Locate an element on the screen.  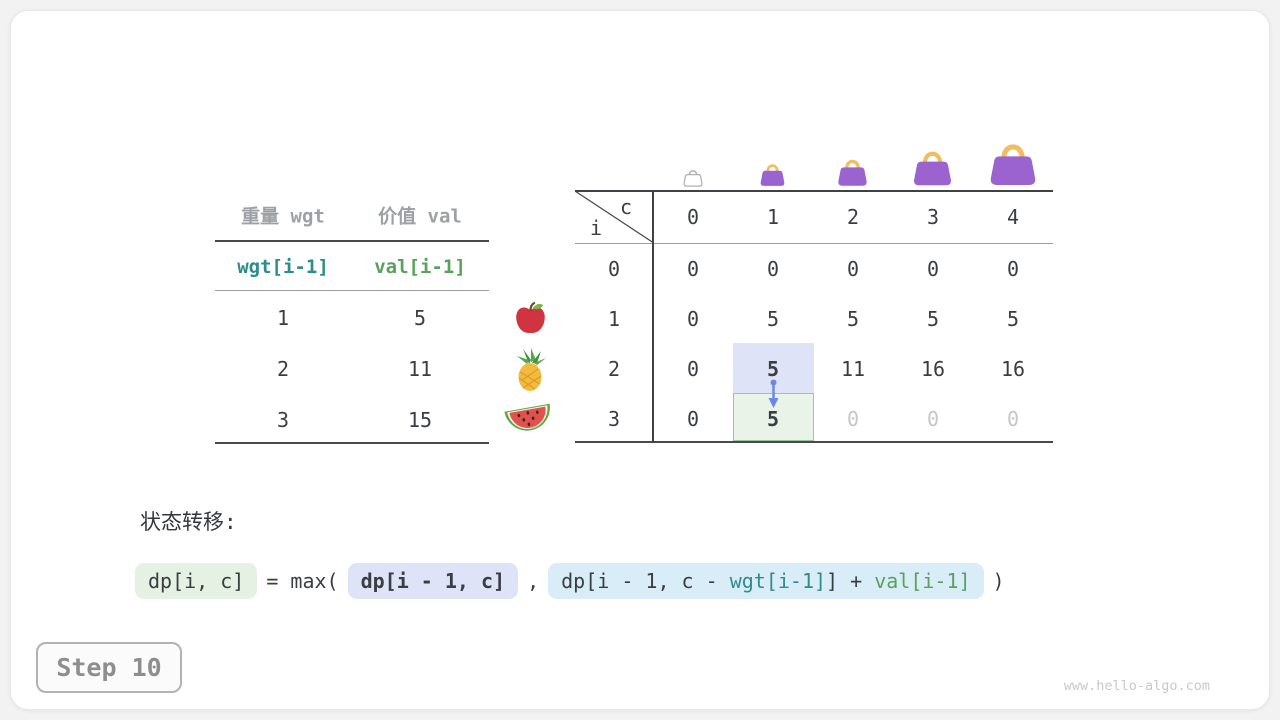
corner-col-var: c is located at coordinates (626, 207).